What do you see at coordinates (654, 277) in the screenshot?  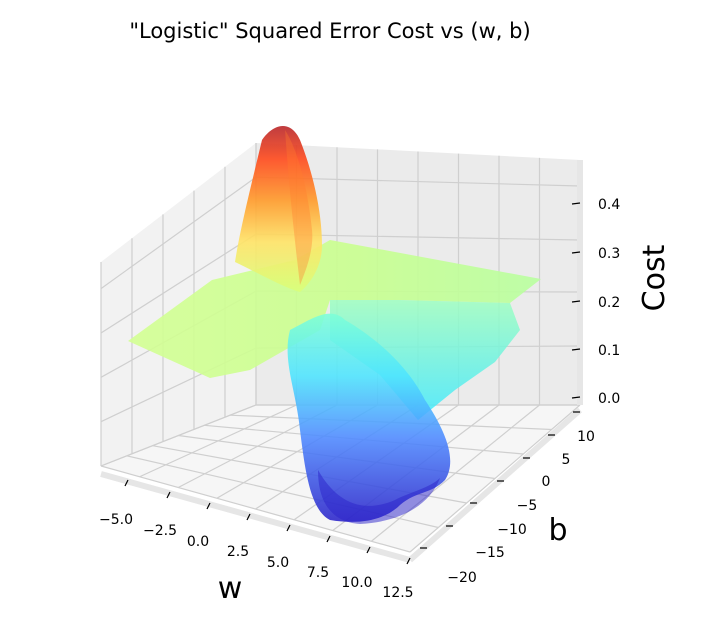 I see `cost-axis-label: Cost` at bounding box center [654, 277].